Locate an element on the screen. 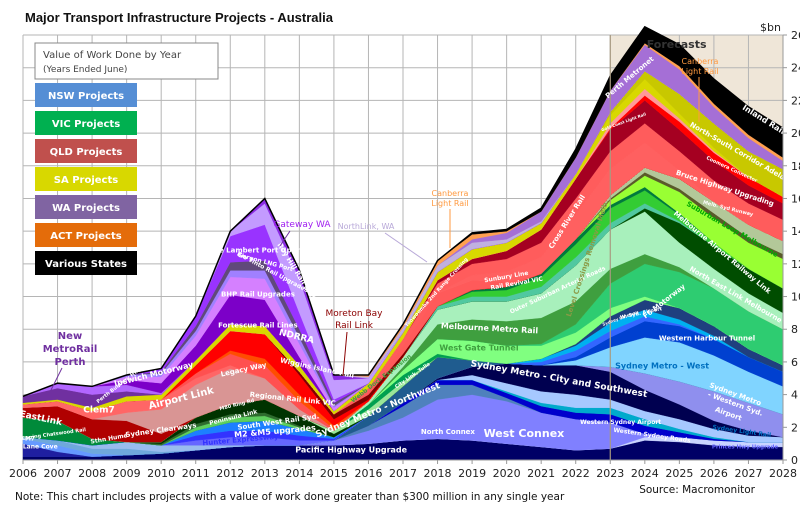 The width and height of the screenshot is (800, 513). legend-label: ACT Projects is located at coordinates (85, 236).